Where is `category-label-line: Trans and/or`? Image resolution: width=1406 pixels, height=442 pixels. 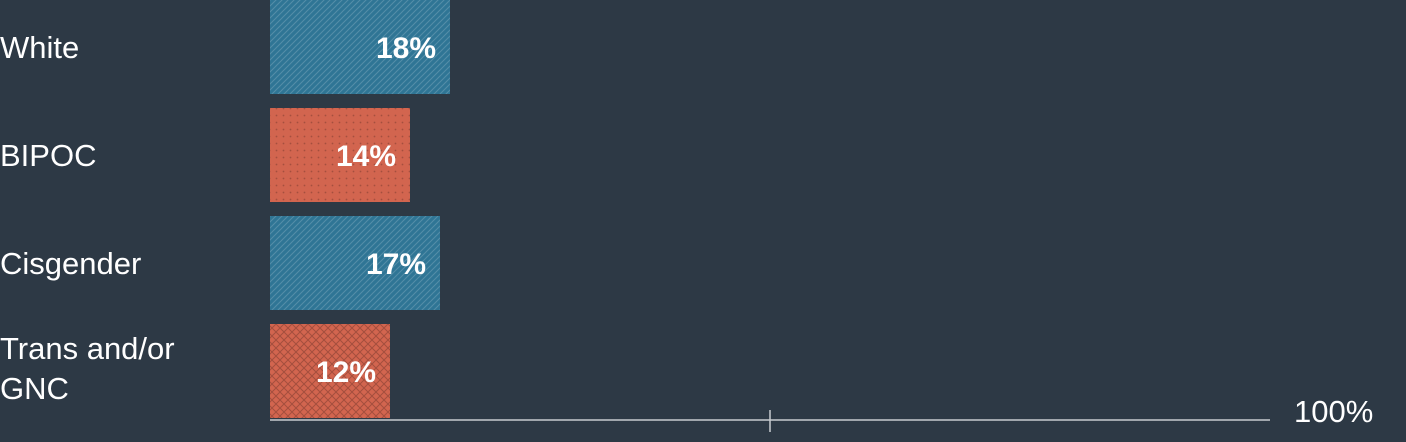
category-label-line: Trans and/or is located at coordinates (87, 348).